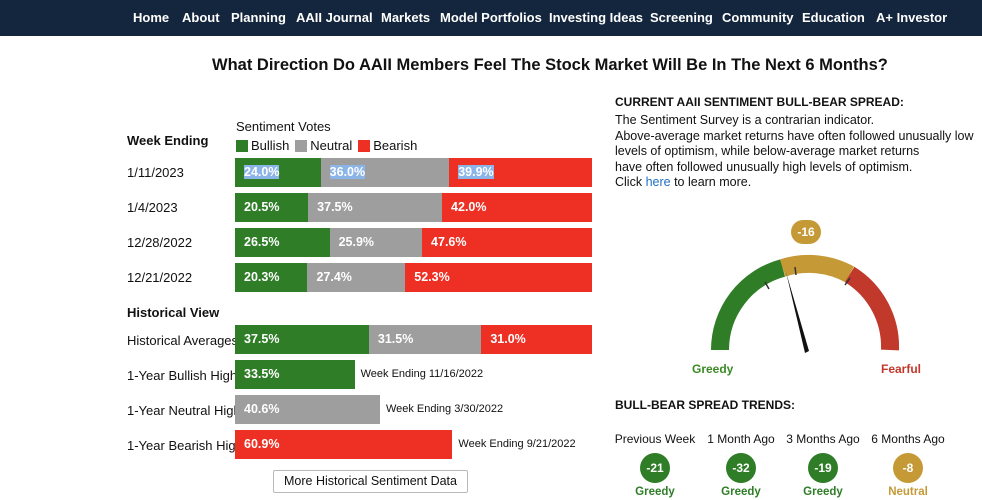 This screenshot has width=982, height=500. What do you see at coordinates (375, 207) in the screenshot?
I see `neutral-segment: 37.5%` at bounding box center [375, 207].